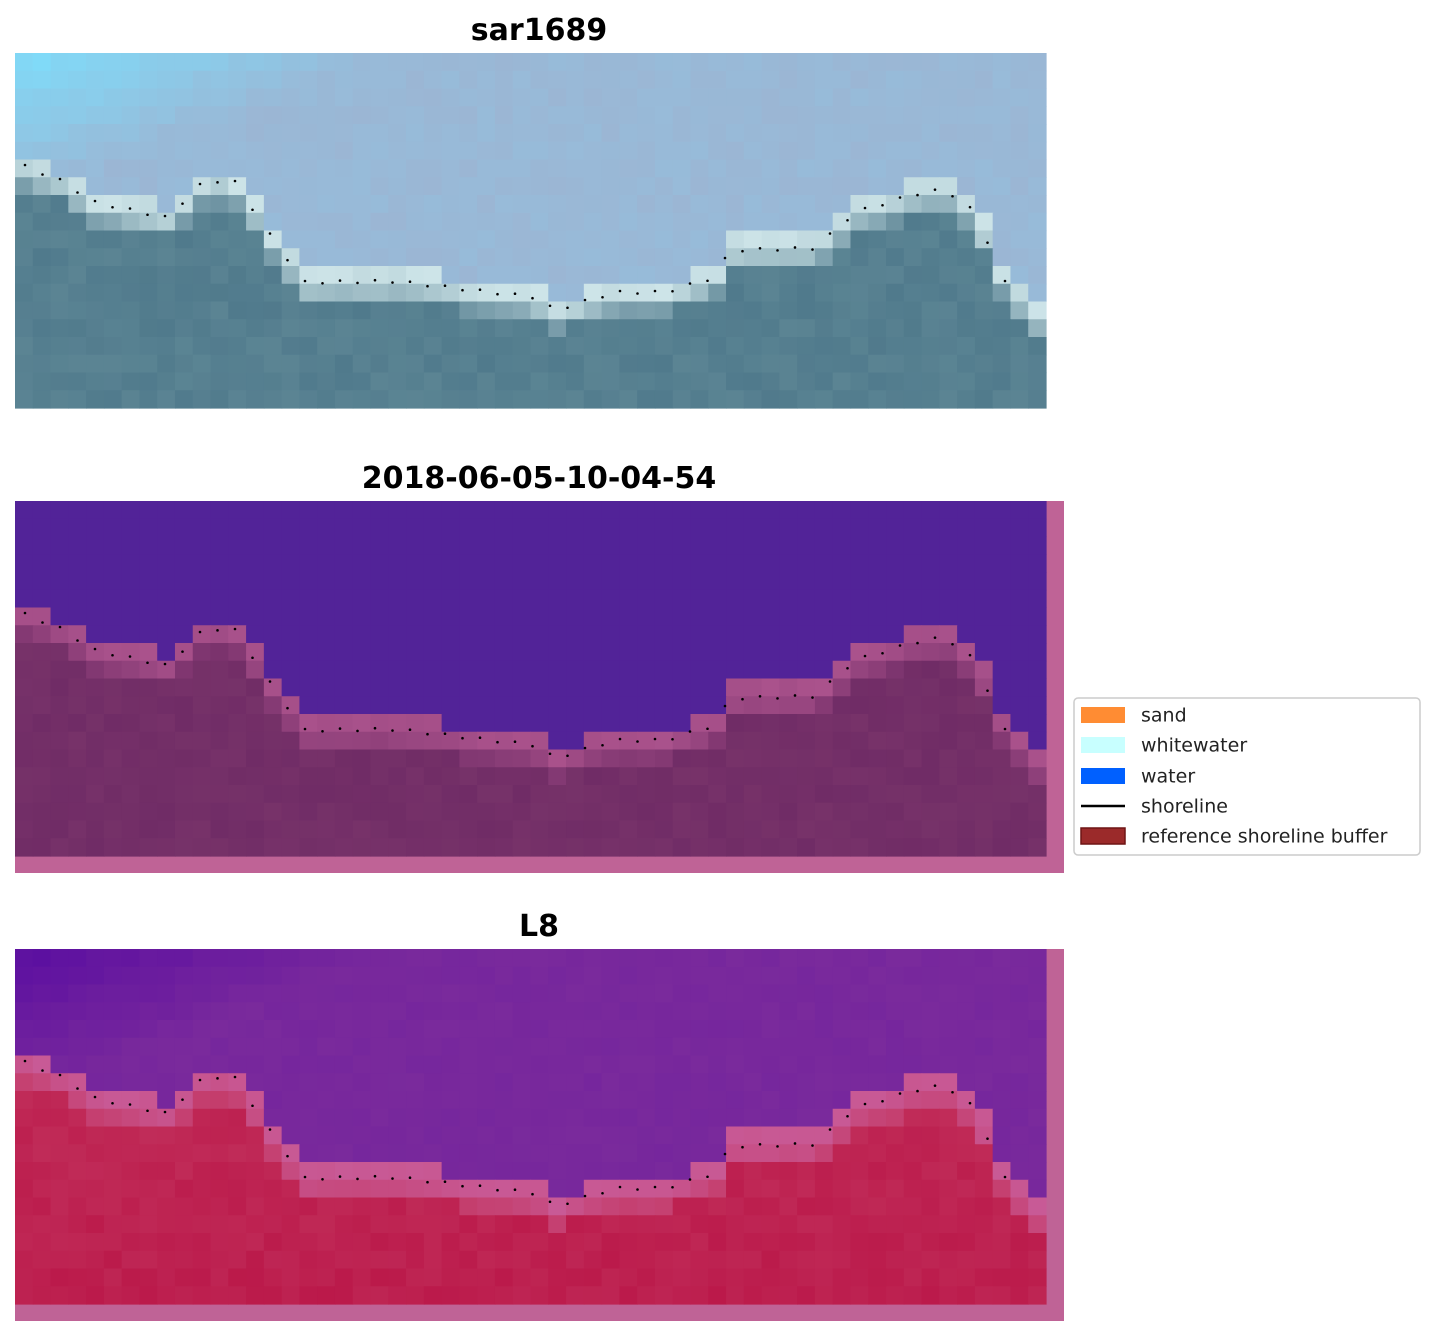 The height and width of the screenshot is (1337, 1435). I want to click on legend-label: shoreline, so click(1184, 807).